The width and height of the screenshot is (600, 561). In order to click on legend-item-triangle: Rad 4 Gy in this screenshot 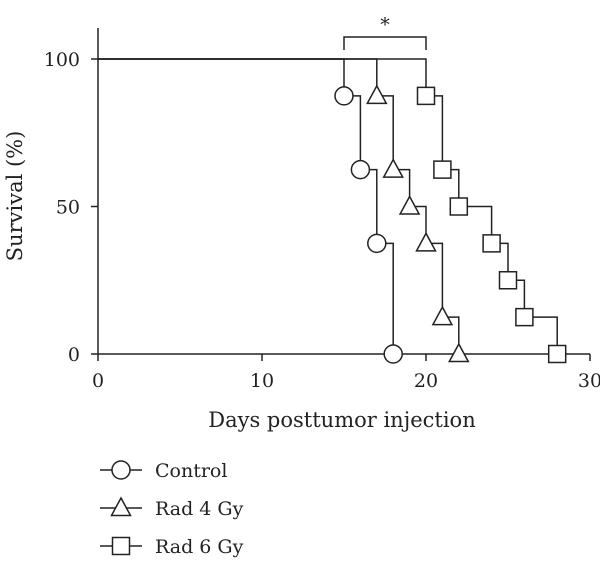, I will do `click(172, 508)`.